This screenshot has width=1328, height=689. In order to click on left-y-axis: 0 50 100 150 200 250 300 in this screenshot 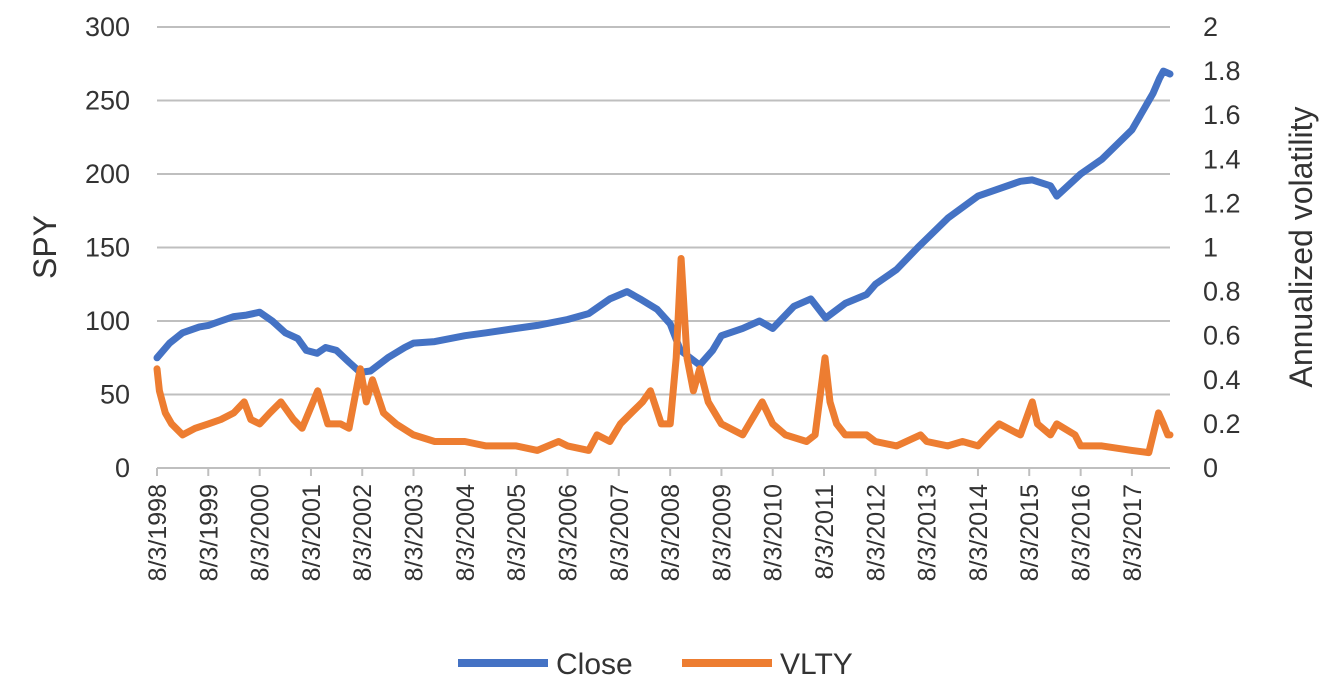, I will do `click(107, 247)`.